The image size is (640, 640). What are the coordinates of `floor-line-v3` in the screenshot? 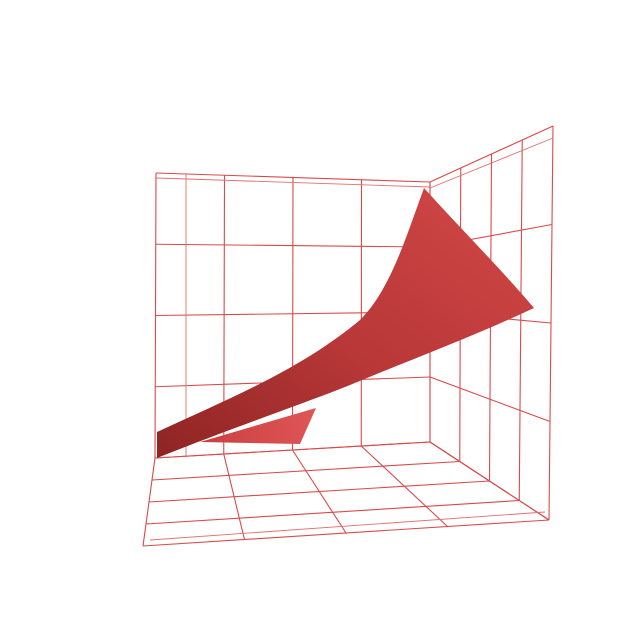 It's located at (332, 512).